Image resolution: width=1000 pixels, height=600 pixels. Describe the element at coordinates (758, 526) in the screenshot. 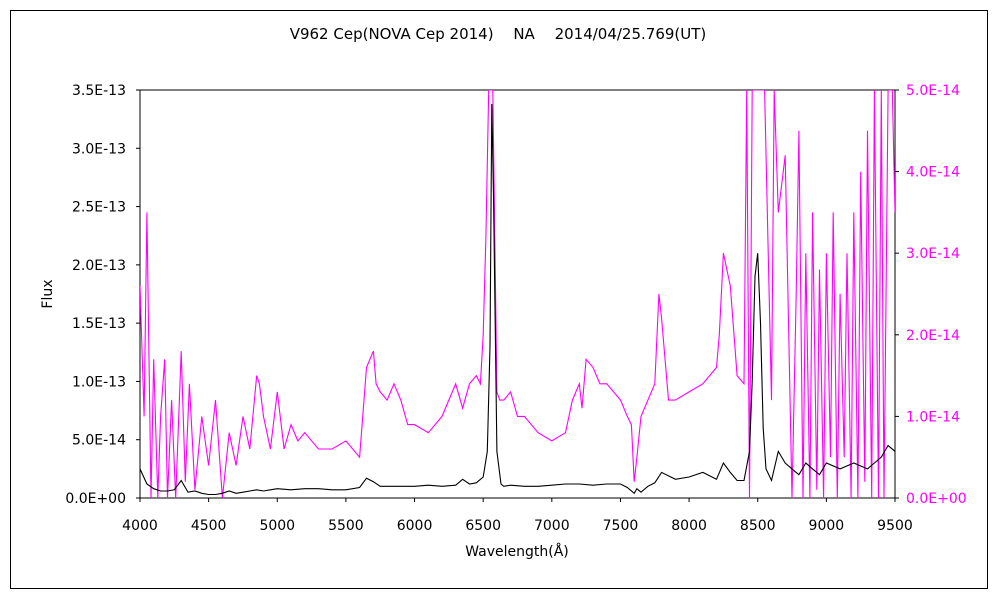

I see `x-tick-label: 8500` at that location.